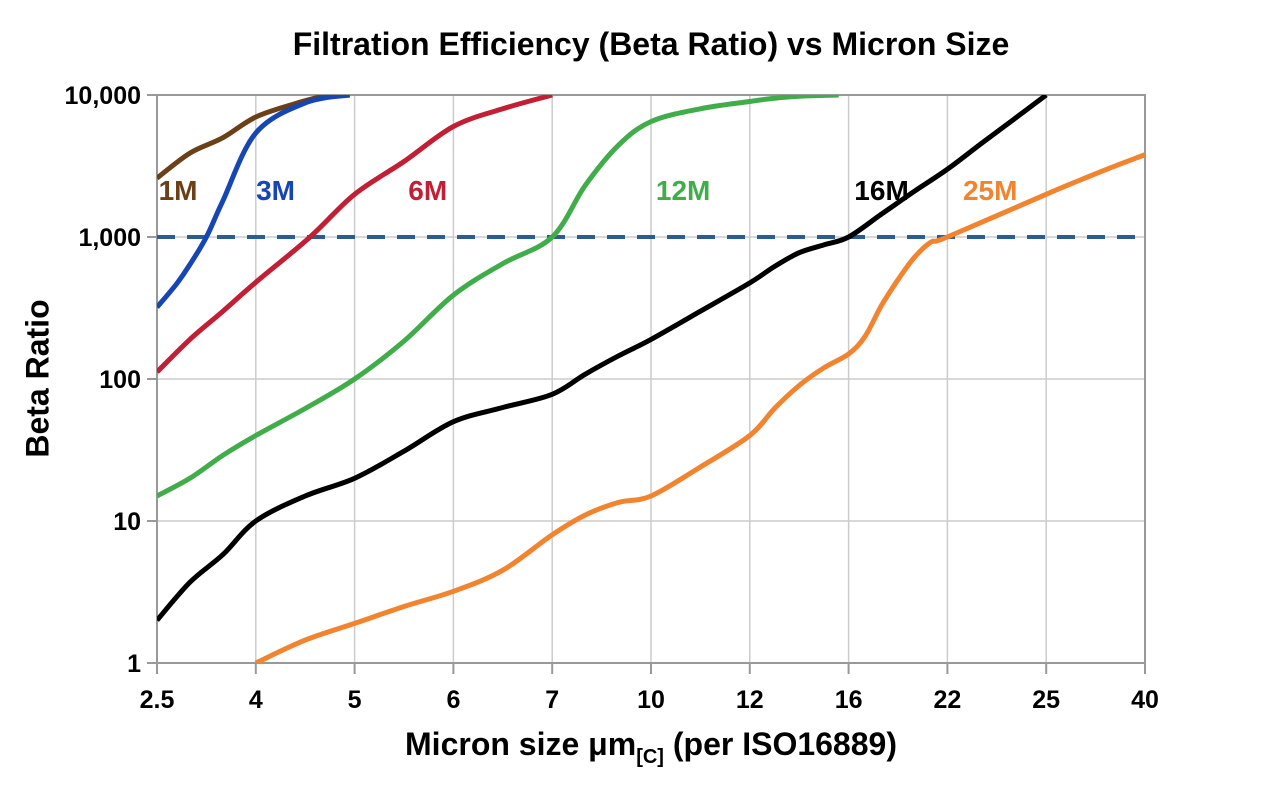 The width and height of the screenshot is (1272, 790). What do you see at coordinates (650, 757) in the screenshot?
I see `x-axis-title-subscript: [C]` at bounding box center [650, 757].